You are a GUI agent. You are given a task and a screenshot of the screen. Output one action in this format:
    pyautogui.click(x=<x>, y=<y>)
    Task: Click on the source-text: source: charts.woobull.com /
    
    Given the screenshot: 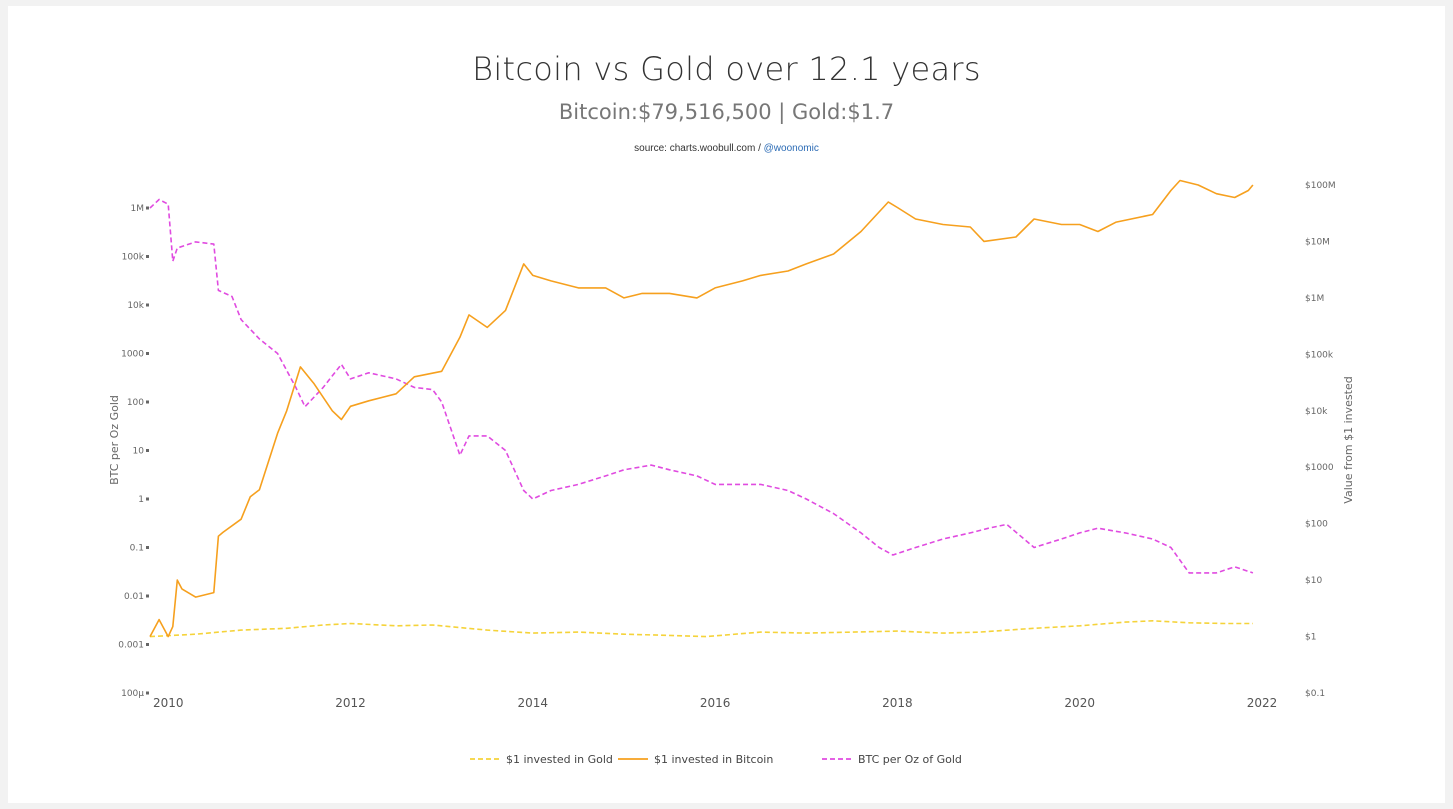 What is the action you would take?
    pyautogui.click(x=699, y=148)
    